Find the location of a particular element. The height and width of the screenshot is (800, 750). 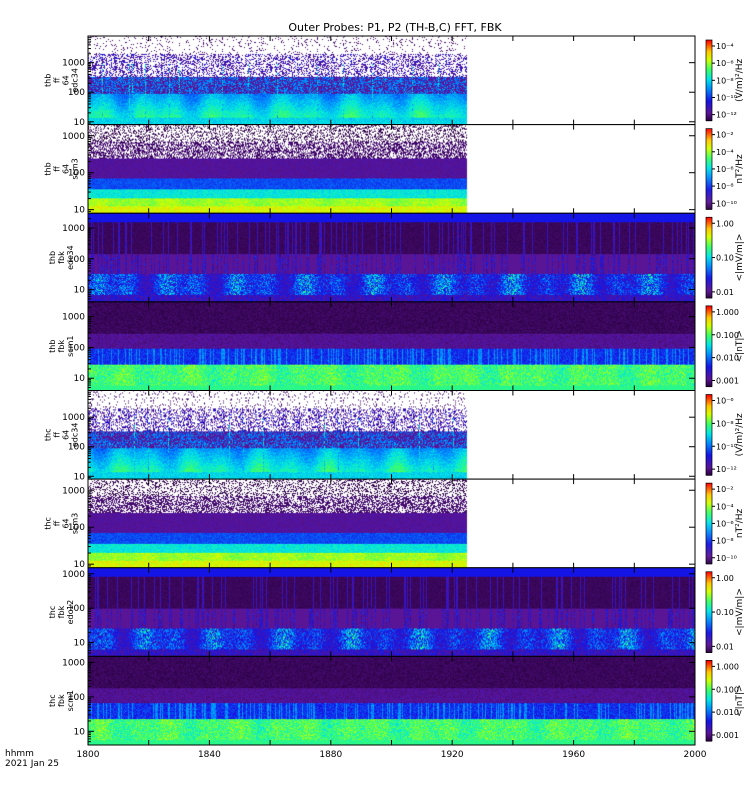

y-tick-label: 100 is located at coordinates (76, 698).